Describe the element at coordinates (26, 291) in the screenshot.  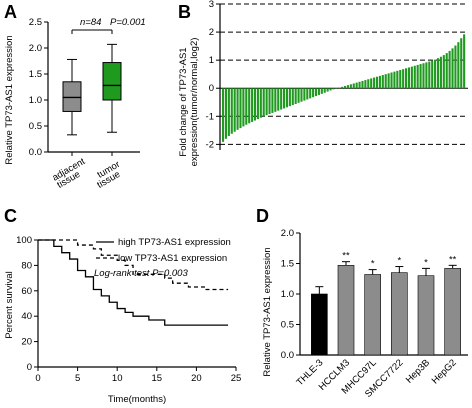
I see `panel-c-y-tick-label: 60` at that location.